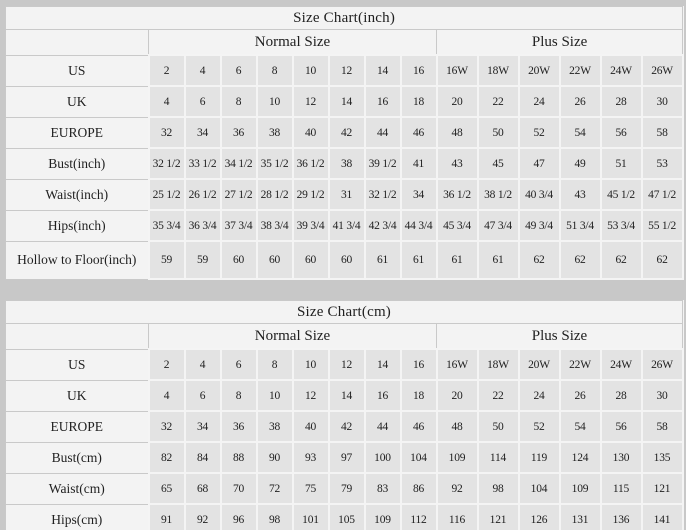  What do you see at coordinates (77, 194) in the screenshot?
I see `row-label: Waist(inch)` at bounding box center [77, 194].